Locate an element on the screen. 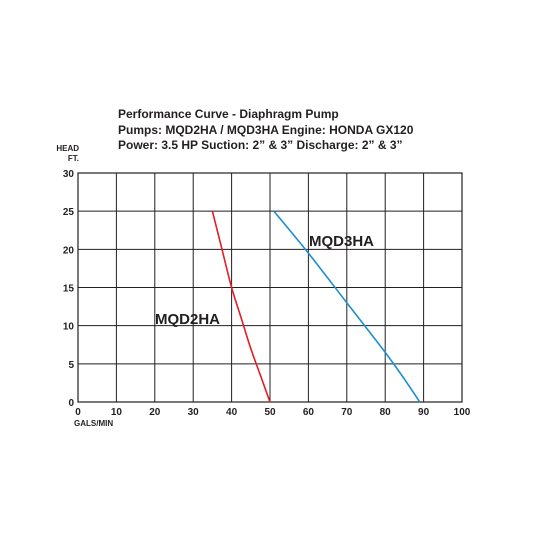 The height and width of the screenshot is (533, 533). x-tick-label-20: 20 is located at coordinates (155, 412).